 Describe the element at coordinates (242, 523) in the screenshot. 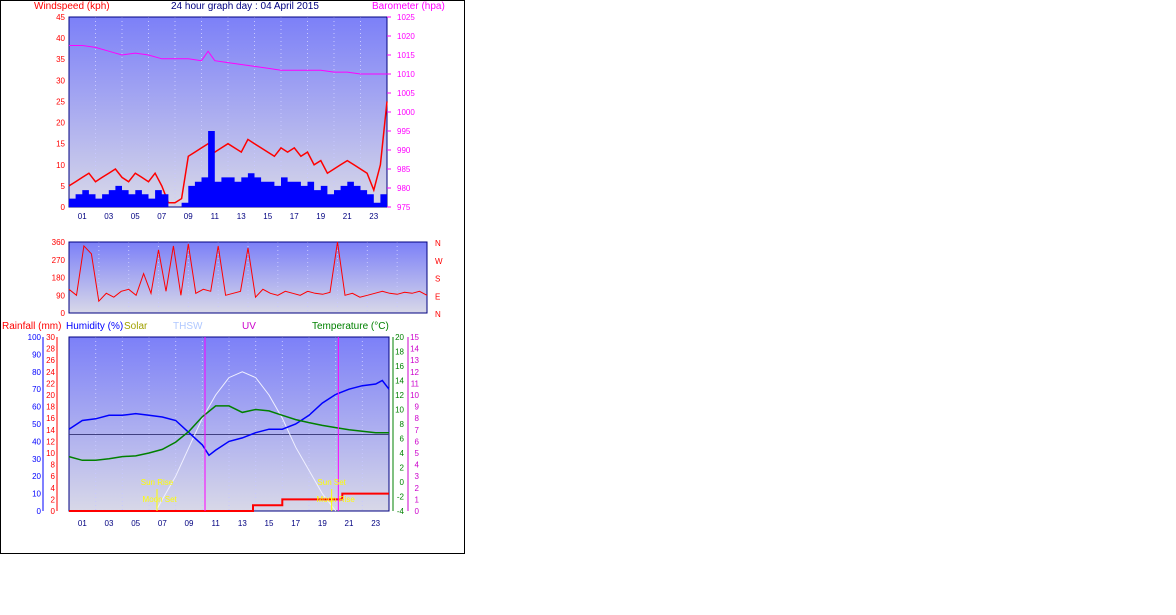

I see `x-tick-label: 13` at that location.